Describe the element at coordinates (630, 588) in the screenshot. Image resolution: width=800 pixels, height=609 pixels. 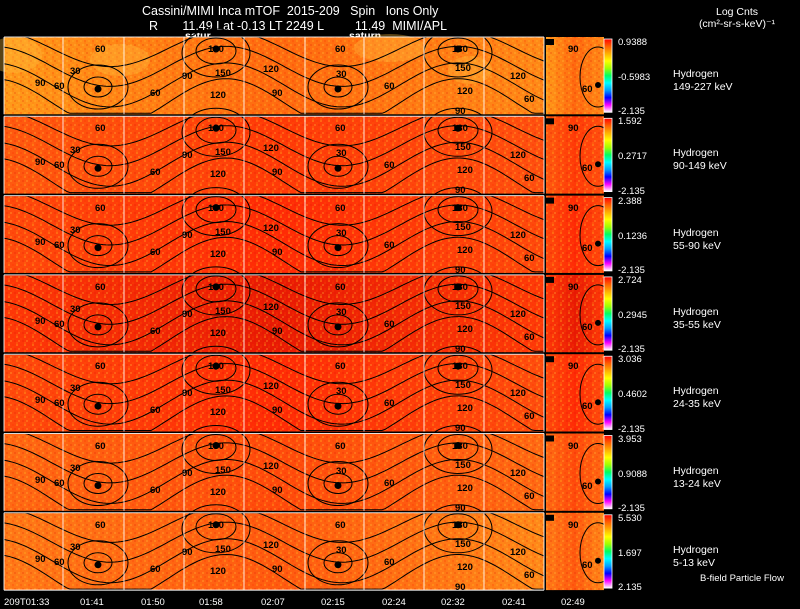
I see `colorbar-tick: 2.135` at that location.